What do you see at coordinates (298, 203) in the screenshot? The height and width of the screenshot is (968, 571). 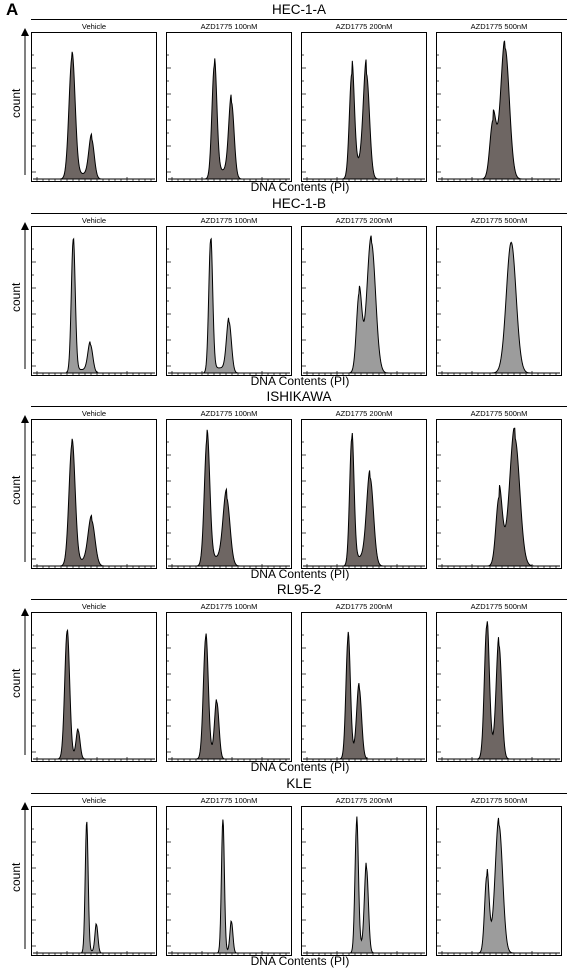 I see `cell-line-title: HEC-1-B` at bounding box center [298, 203].